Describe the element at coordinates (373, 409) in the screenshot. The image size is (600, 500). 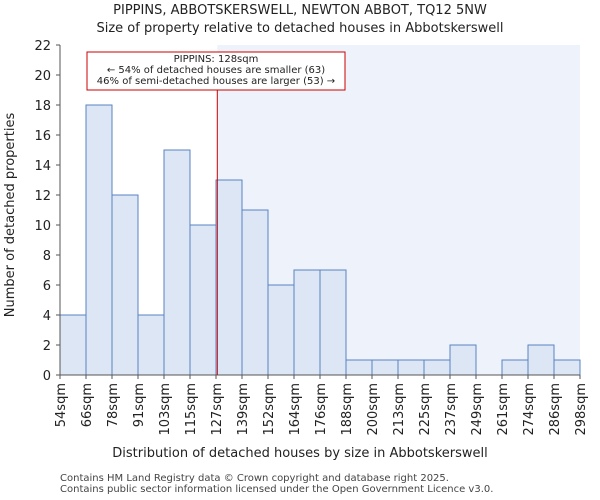
I see `x-tick-label: 200sqm` at that location.